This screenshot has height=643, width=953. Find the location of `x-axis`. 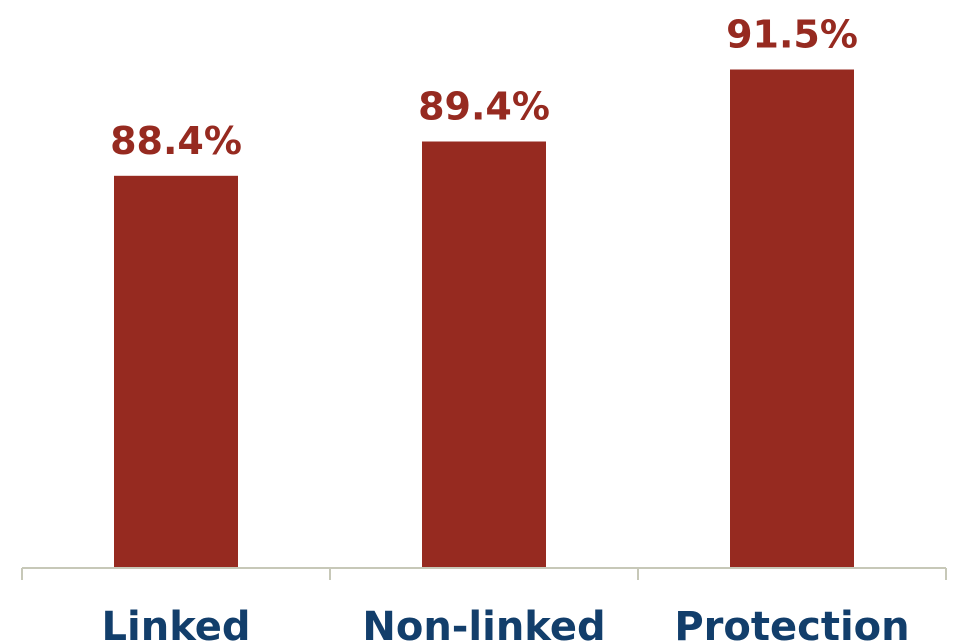

x-axis is located at coordinates (484, 573).